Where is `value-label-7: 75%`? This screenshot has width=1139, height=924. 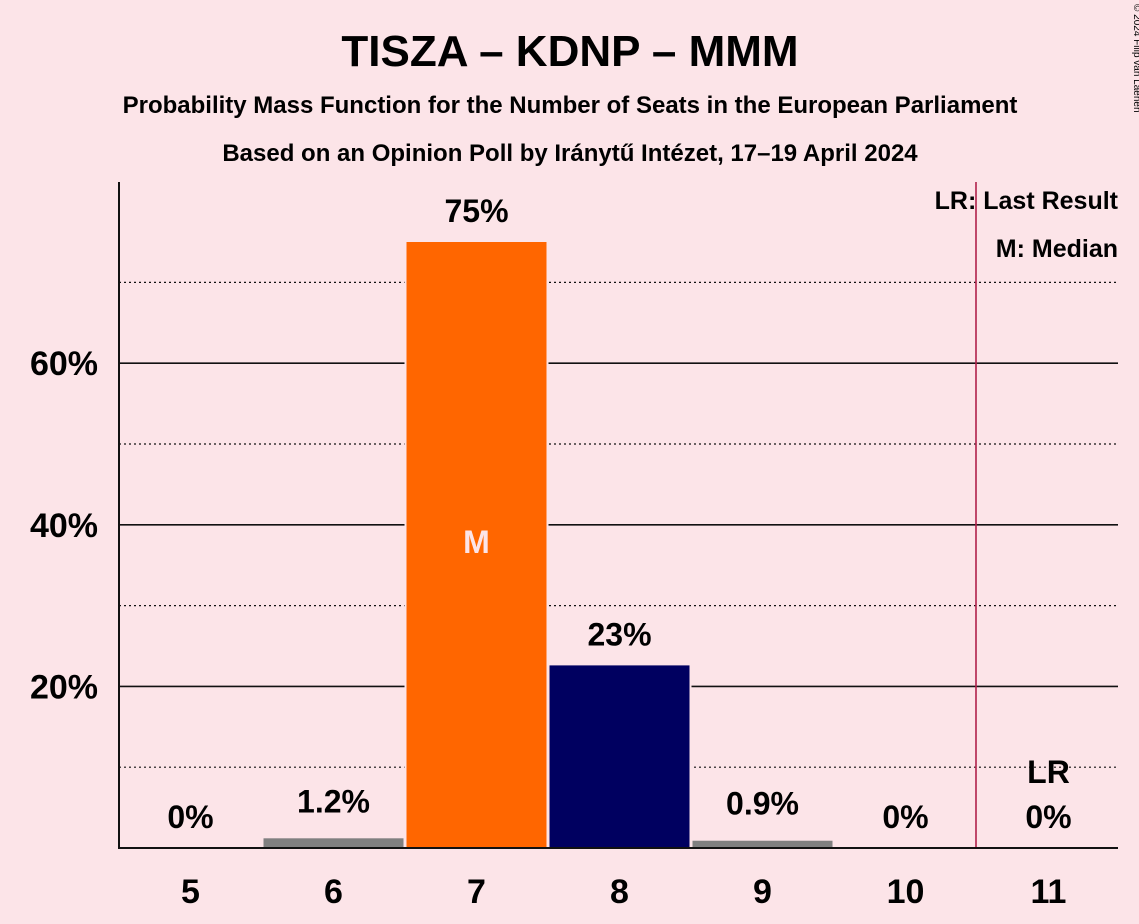 value-label-7: 75% is located at coordinates (476, 211).